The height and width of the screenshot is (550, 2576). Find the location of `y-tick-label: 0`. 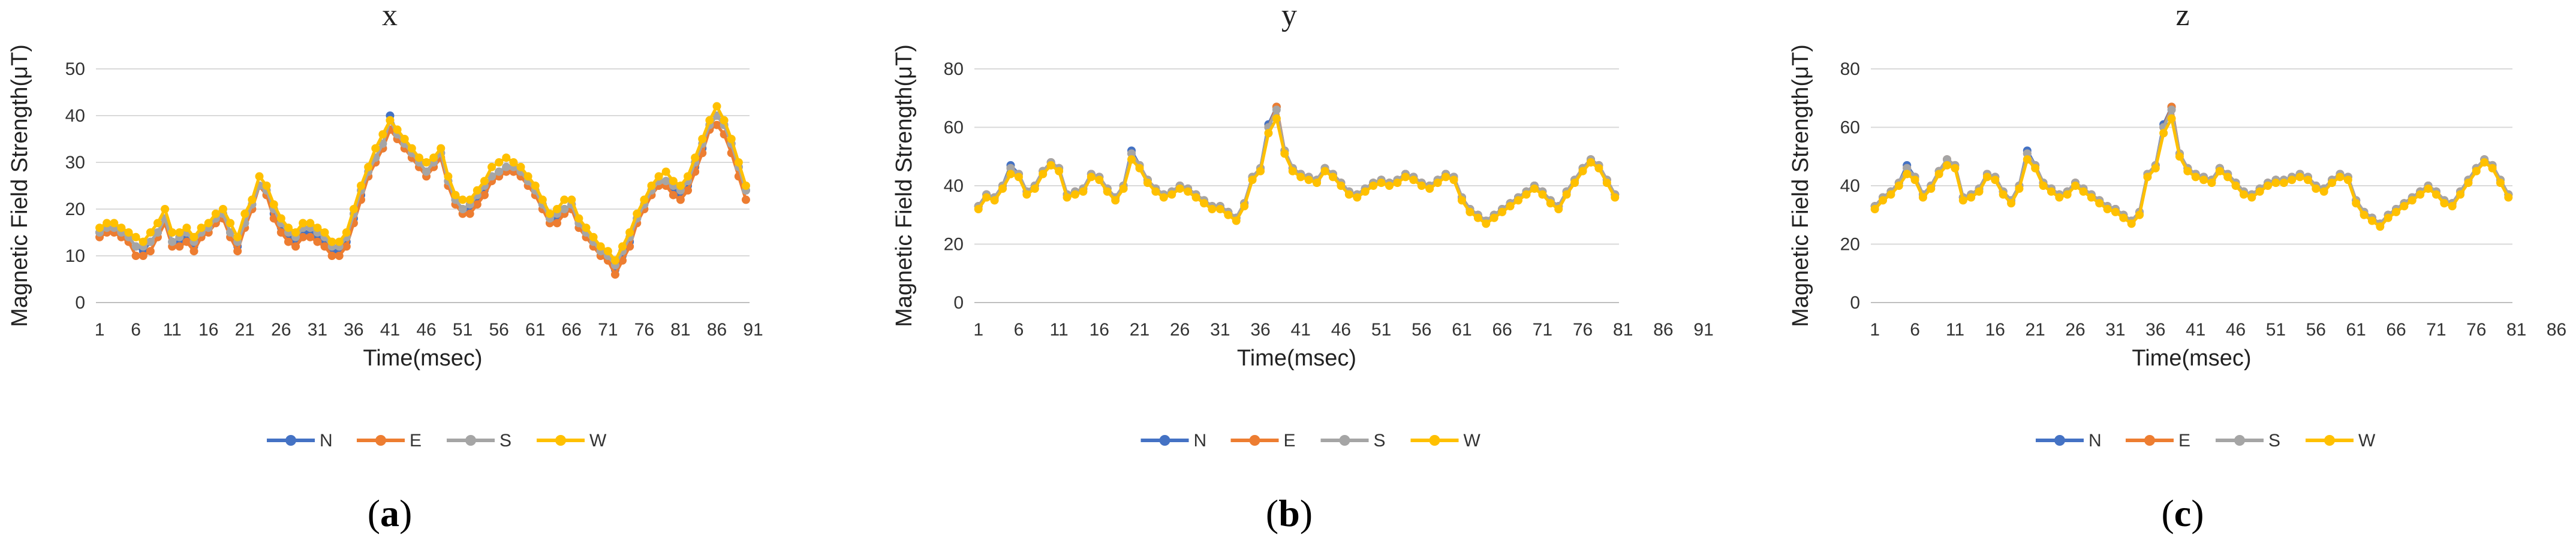

y-tick-label: 0 is located at coordinates (1855, 303).